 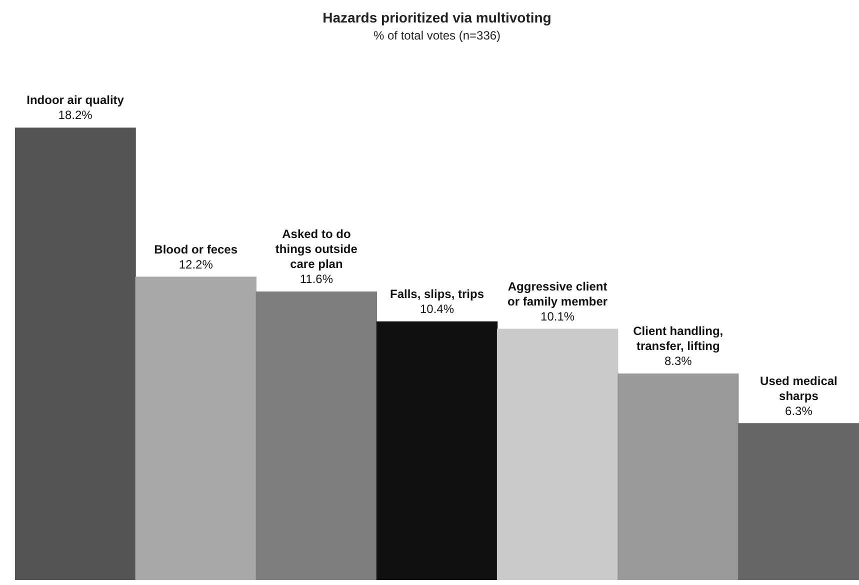 I want to click on data-label: 10.4%, so click(x=437, y=309).